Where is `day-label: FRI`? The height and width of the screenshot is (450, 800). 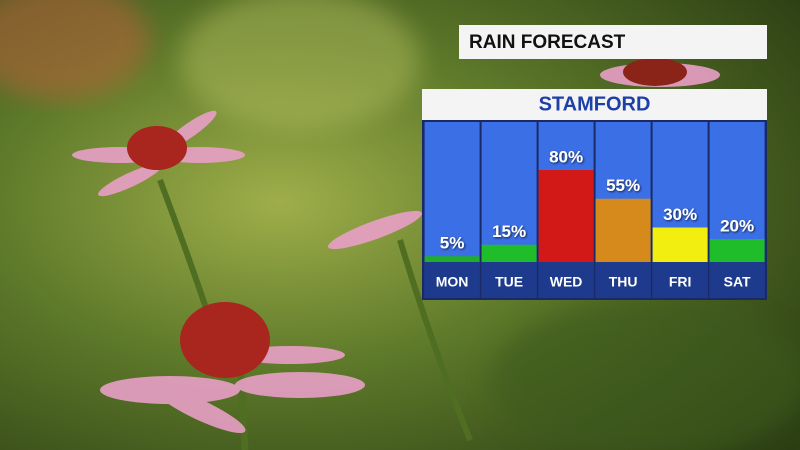 day-label: FRI is located at coordinates (680, 282).